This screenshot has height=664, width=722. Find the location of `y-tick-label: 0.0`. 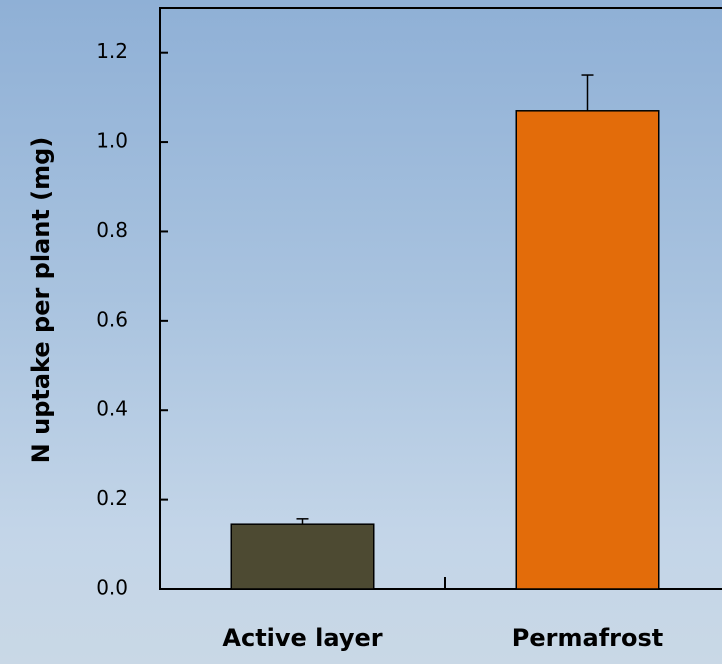

y-tick-label: 0.0 is located at coordinates (112, 588).